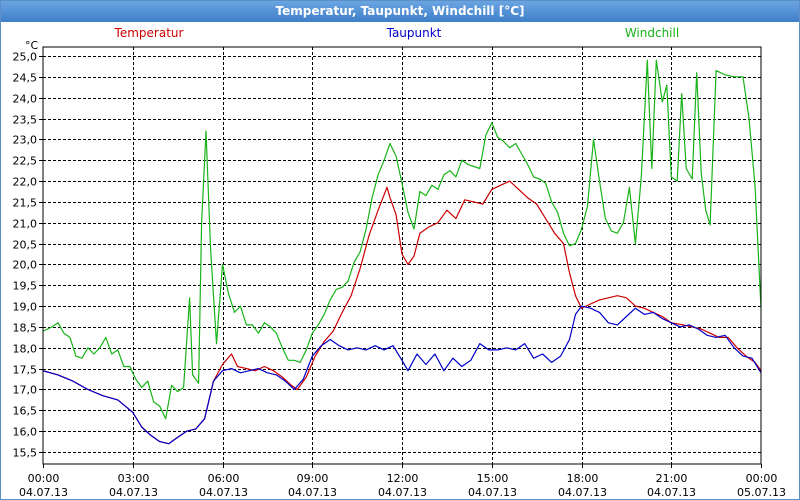 The width and height of the screenshot is (800, 500). Describe the element at coordinates (761, 492) in the screenshot. I see `x-tick-date-label: 05.07.13` at that location.